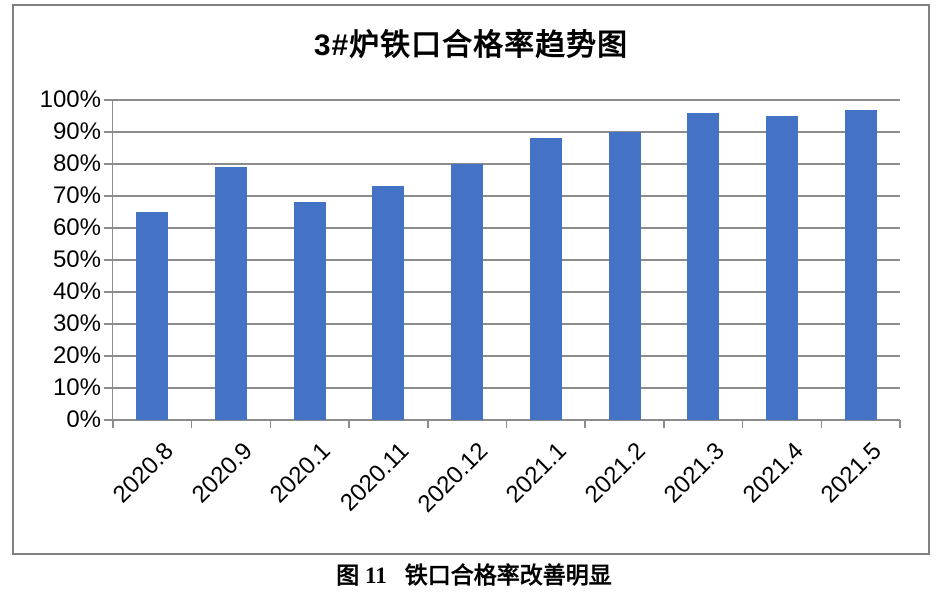 The height and width of the screenshot is (599, 948). What do you see at coordinates (76, 131) in the screenshot?
I see `y-axis-label: 90%` at bounding box center [76, 131].